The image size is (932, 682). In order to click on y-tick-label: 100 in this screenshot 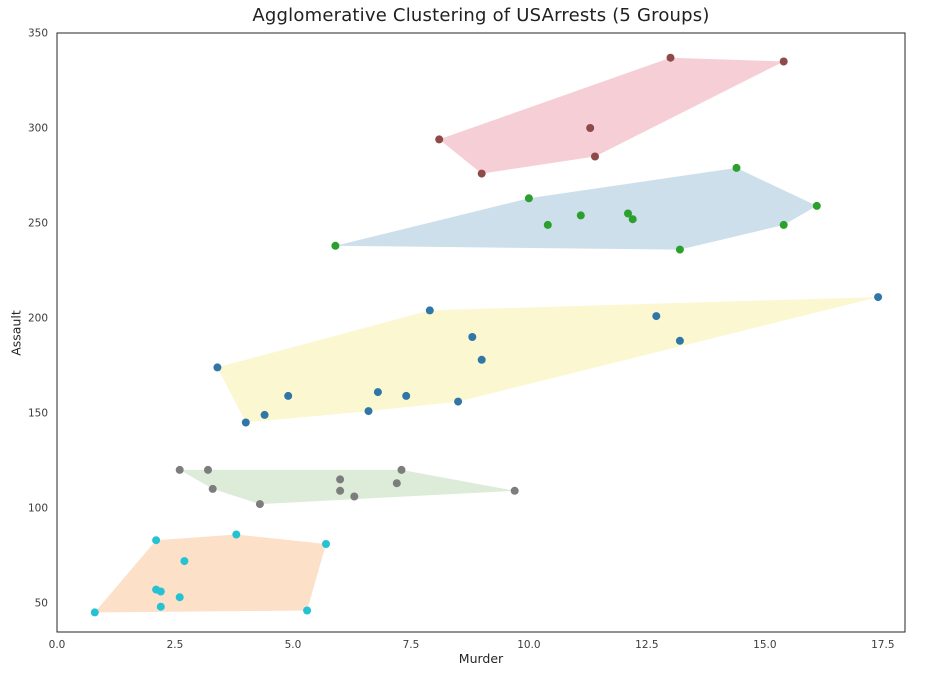, I will do `click(38, 509)`.